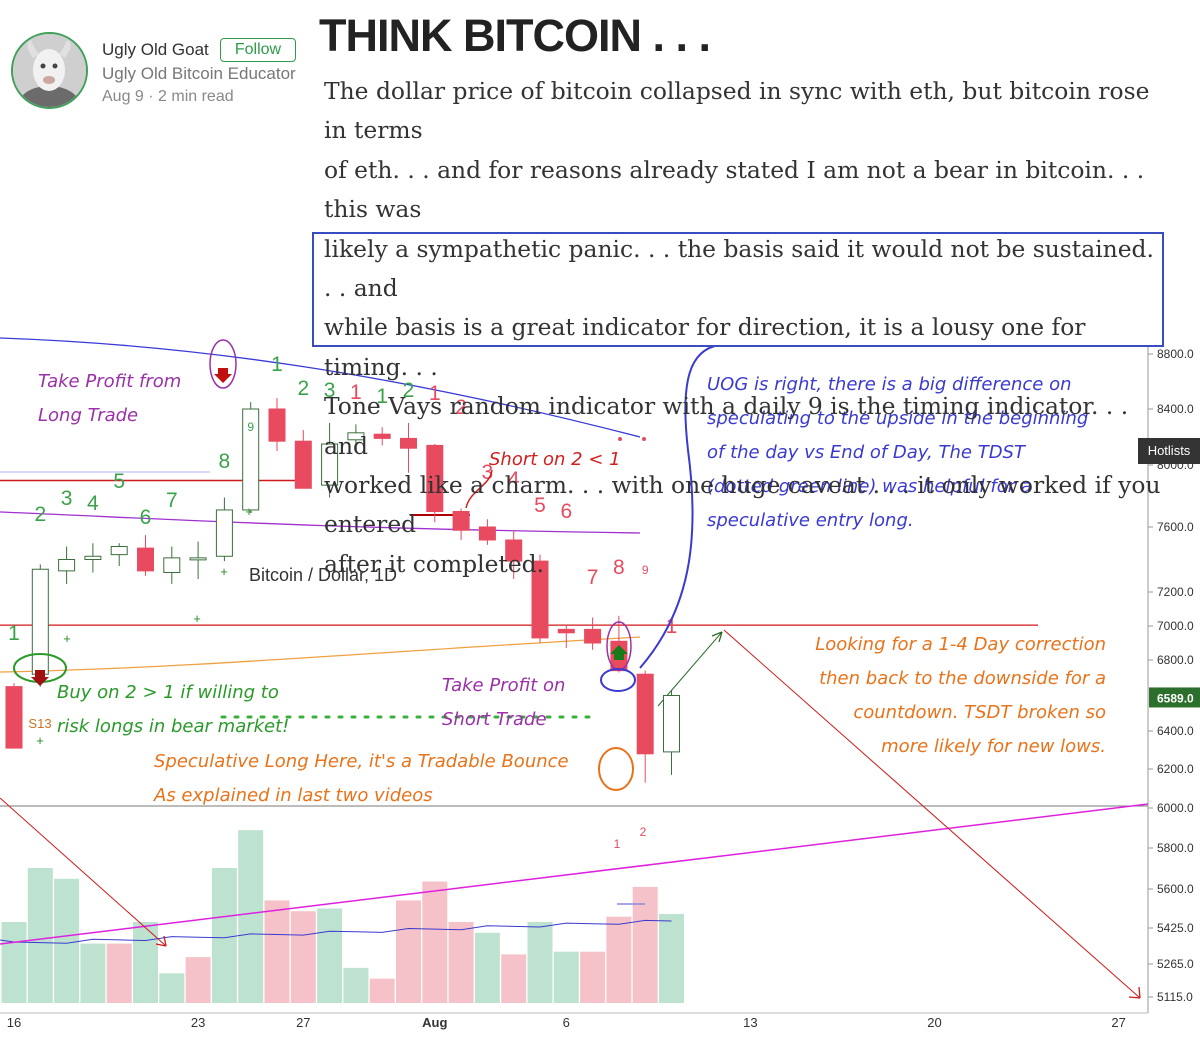  I want to click on x-tick-label: 20, so click(934, 1022).